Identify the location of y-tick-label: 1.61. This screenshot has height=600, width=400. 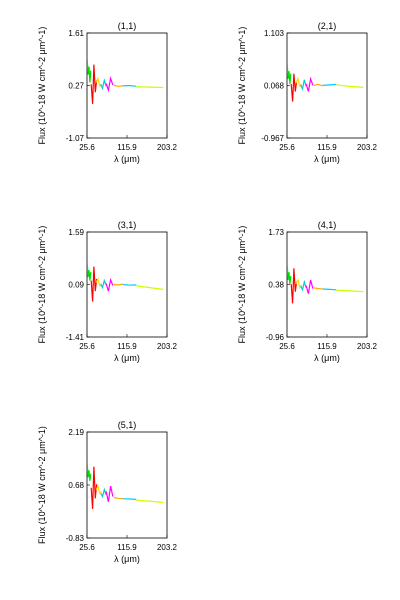
(76, 33).